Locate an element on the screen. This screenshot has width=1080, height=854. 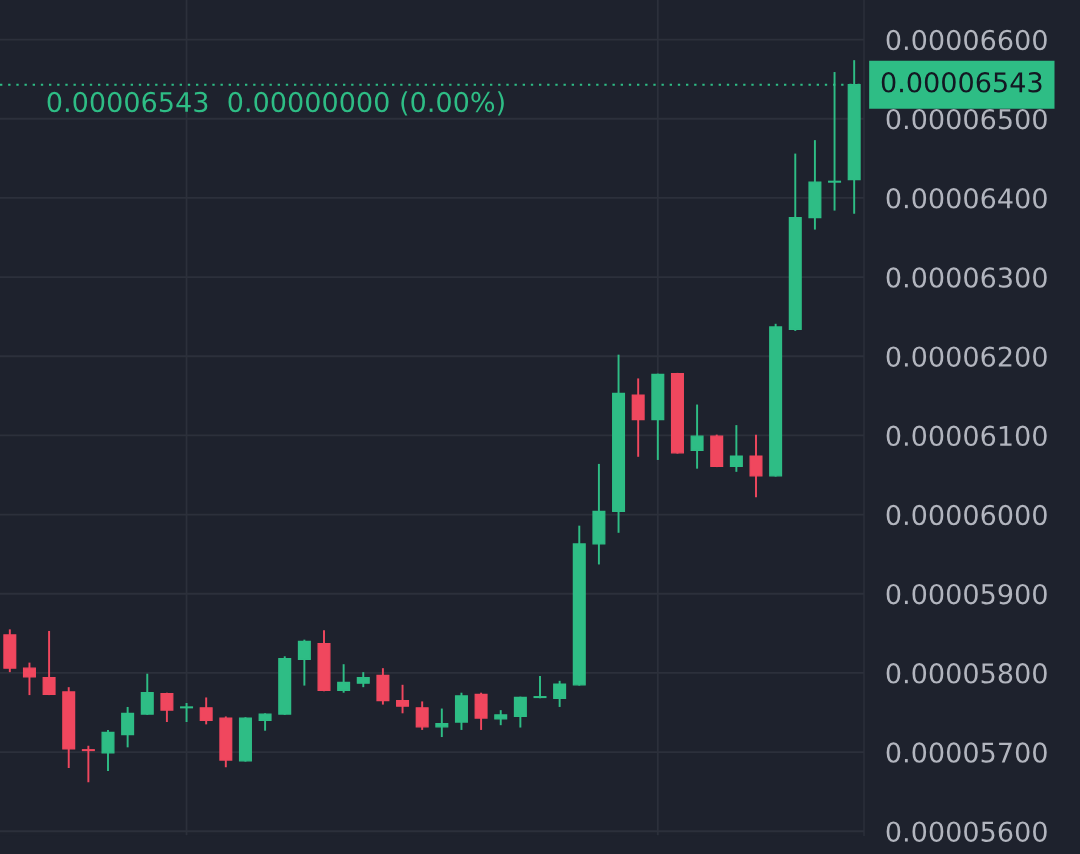
y-tick-label: 0.00006600 is located at coordinates (966, 40).